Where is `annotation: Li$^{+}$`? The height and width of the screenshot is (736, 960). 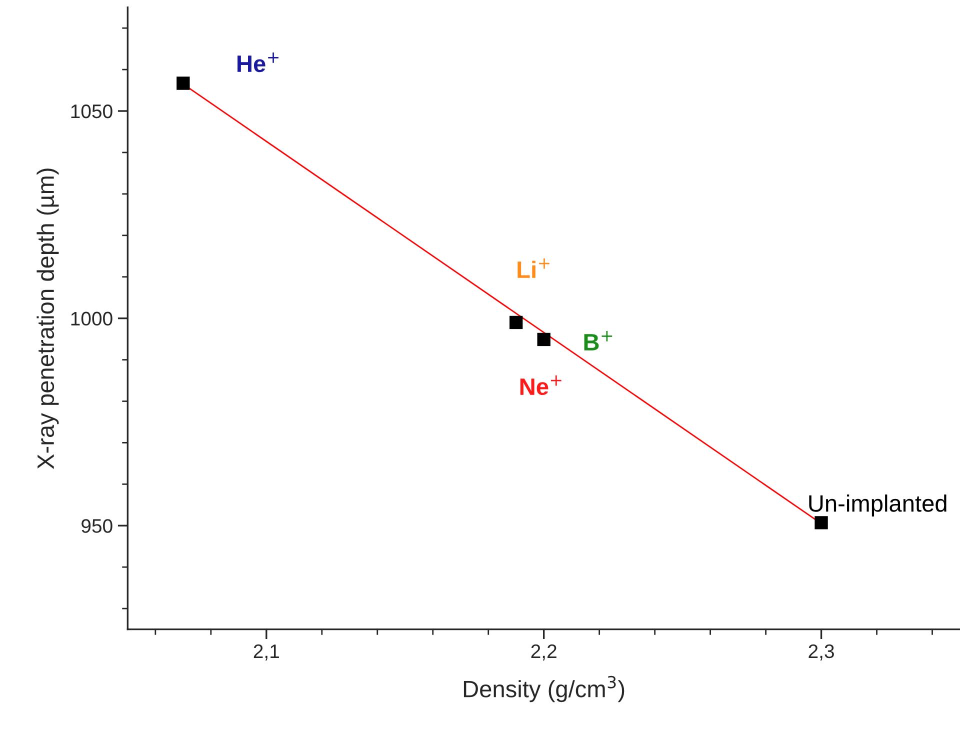
annotation: Li$^{+}$ is located at coordinates (534, 268).